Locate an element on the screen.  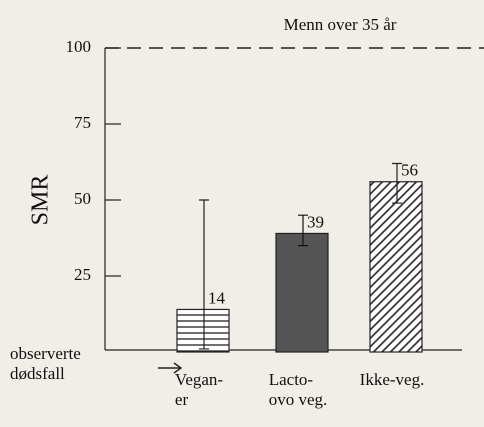
y-tick-label: 50 is located at coordinates (82, 198).